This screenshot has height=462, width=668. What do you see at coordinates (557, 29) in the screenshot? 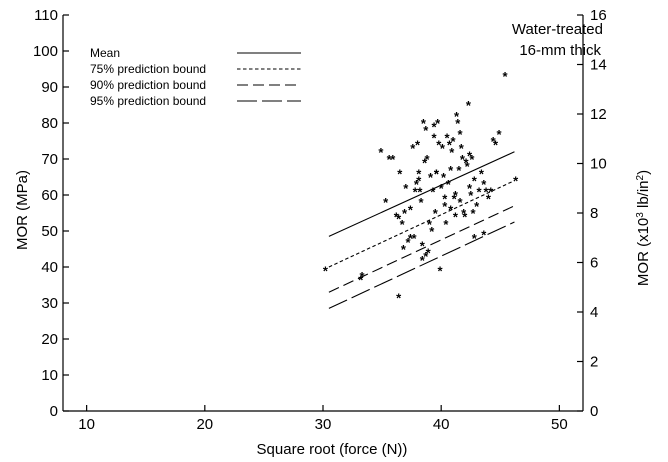
I see `annotation-line-1: Water-treated` at bounding box center [557, 29].